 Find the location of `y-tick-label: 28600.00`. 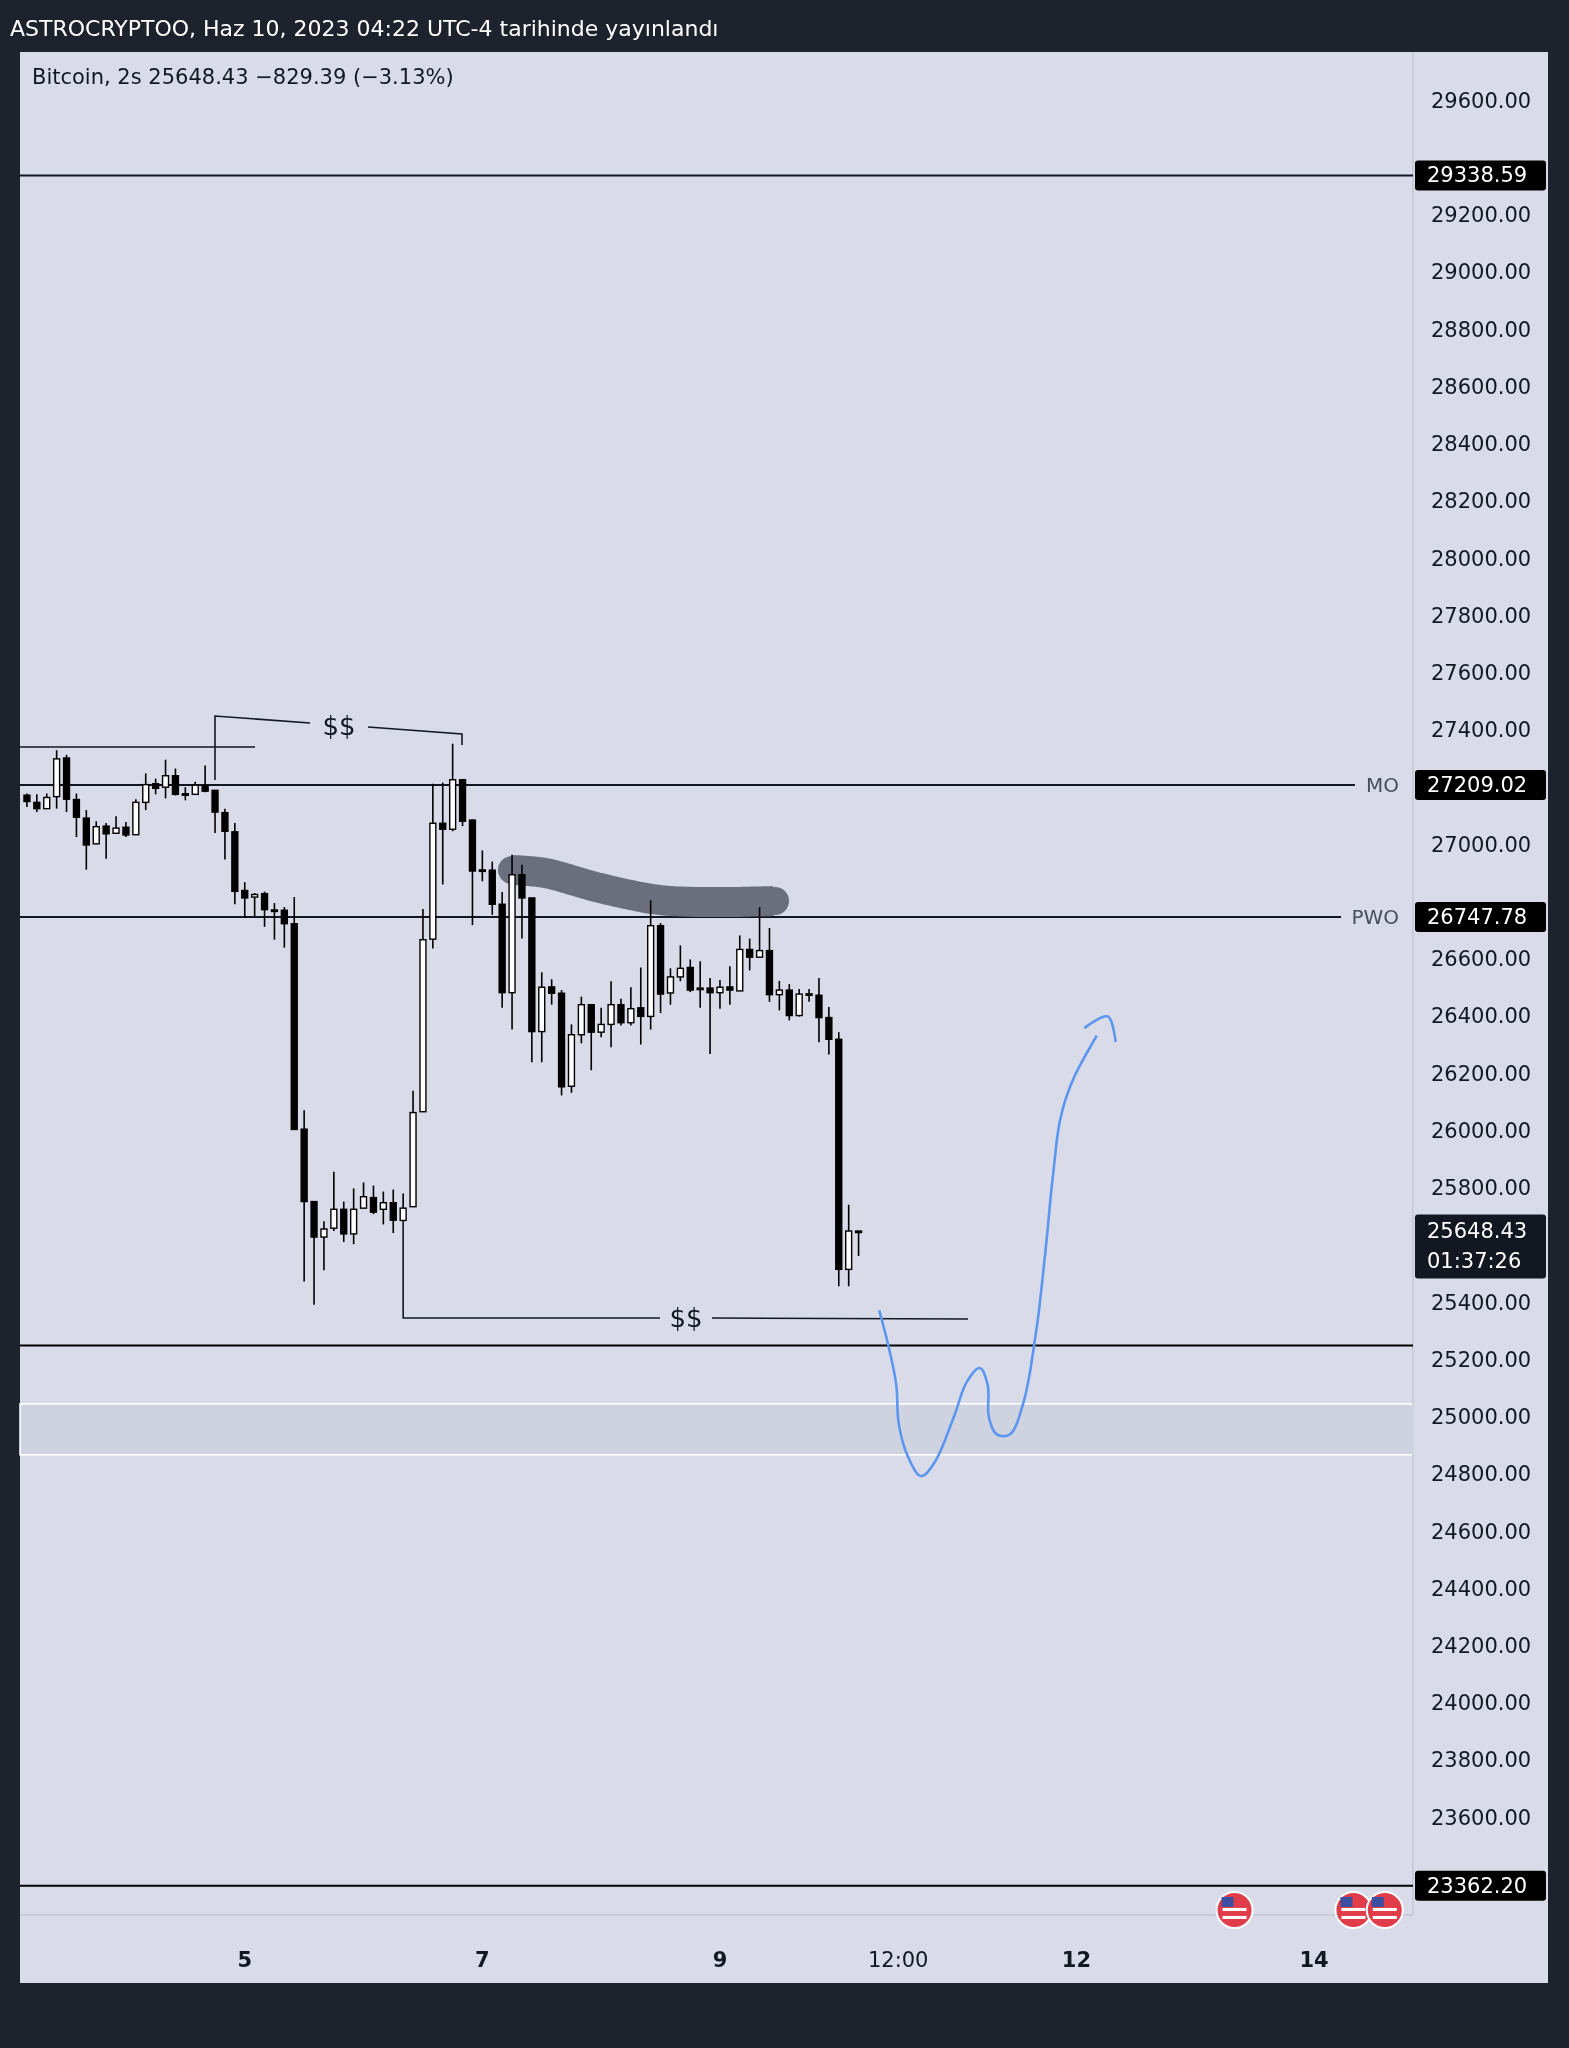

y-tick-label: 28600.00 is located at coordinates (1481, 386).